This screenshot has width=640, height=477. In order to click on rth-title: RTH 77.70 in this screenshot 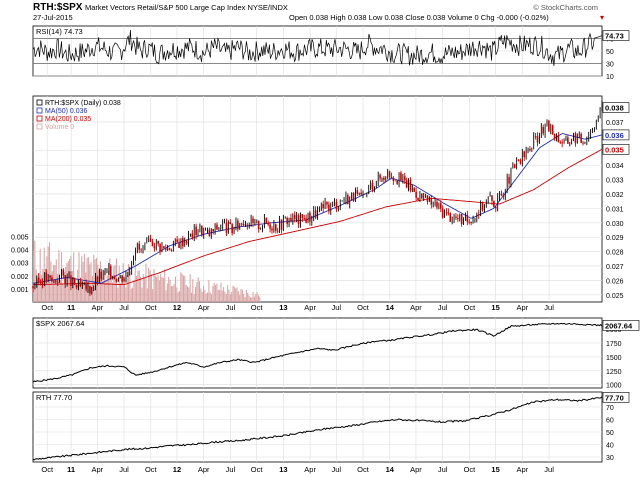, I will do `click(54, 397)`.